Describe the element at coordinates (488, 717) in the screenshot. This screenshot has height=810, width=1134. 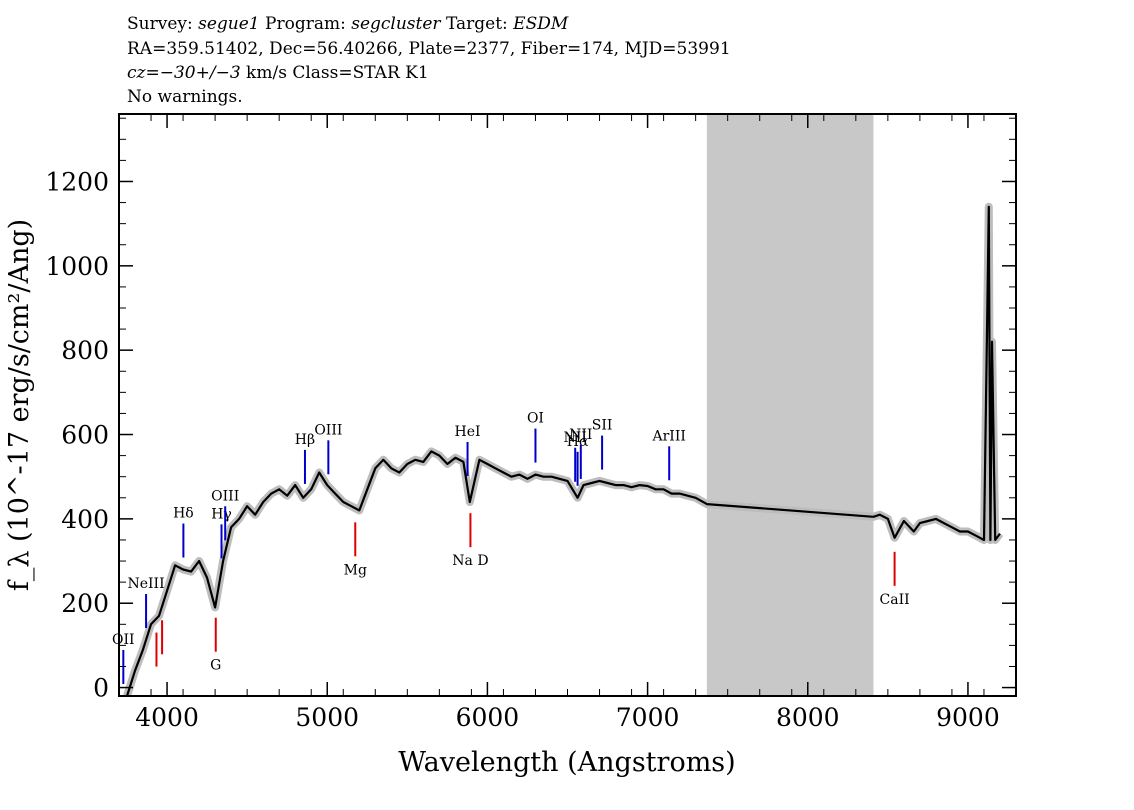
I see `x-tick-label-6000: 6000` at that location.